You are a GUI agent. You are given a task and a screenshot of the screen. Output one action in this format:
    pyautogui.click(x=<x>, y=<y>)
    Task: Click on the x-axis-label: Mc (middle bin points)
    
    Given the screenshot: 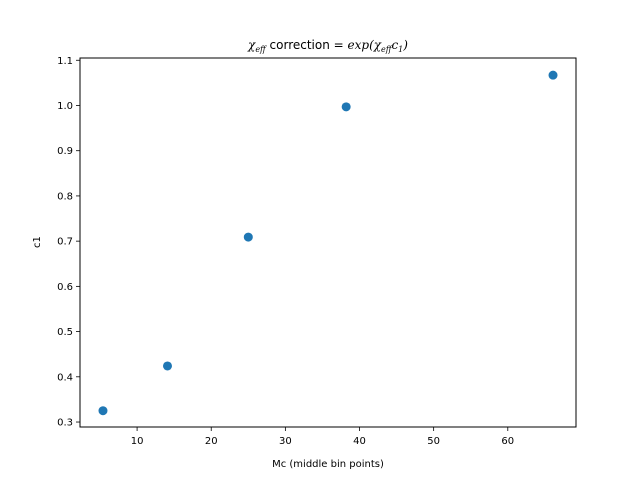 What is the action you would take?
    pyautogui.click(x=328, y=464)
    